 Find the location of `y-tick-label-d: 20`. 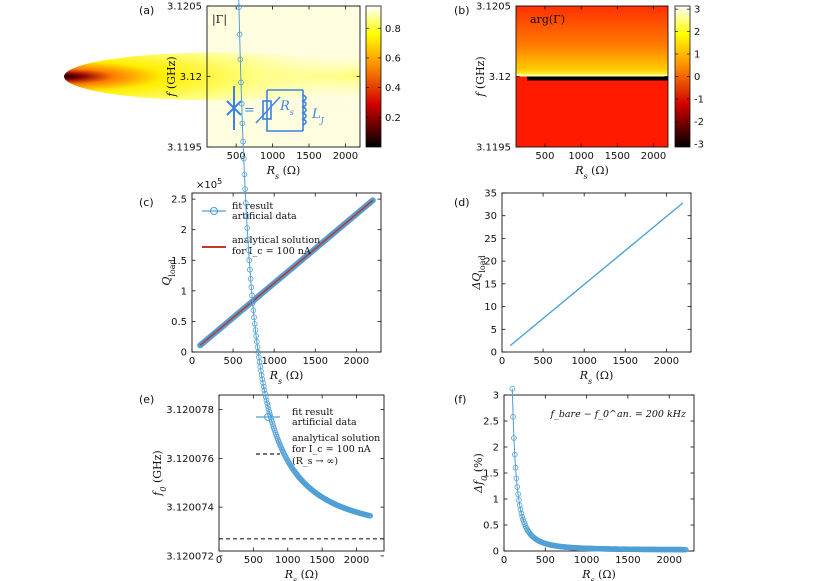

y-tick-label-d: 20 is located at coordinates (490, 262).